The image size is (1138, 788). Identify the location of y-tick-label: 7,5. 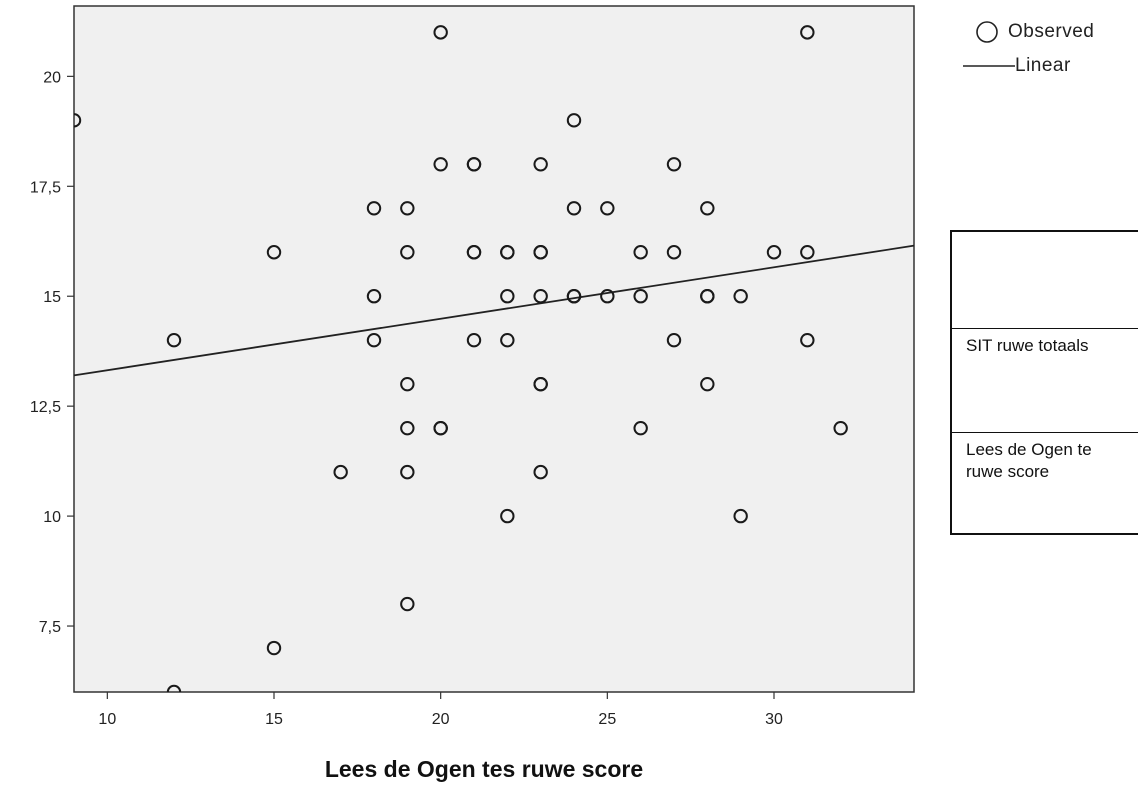
(50, 627).